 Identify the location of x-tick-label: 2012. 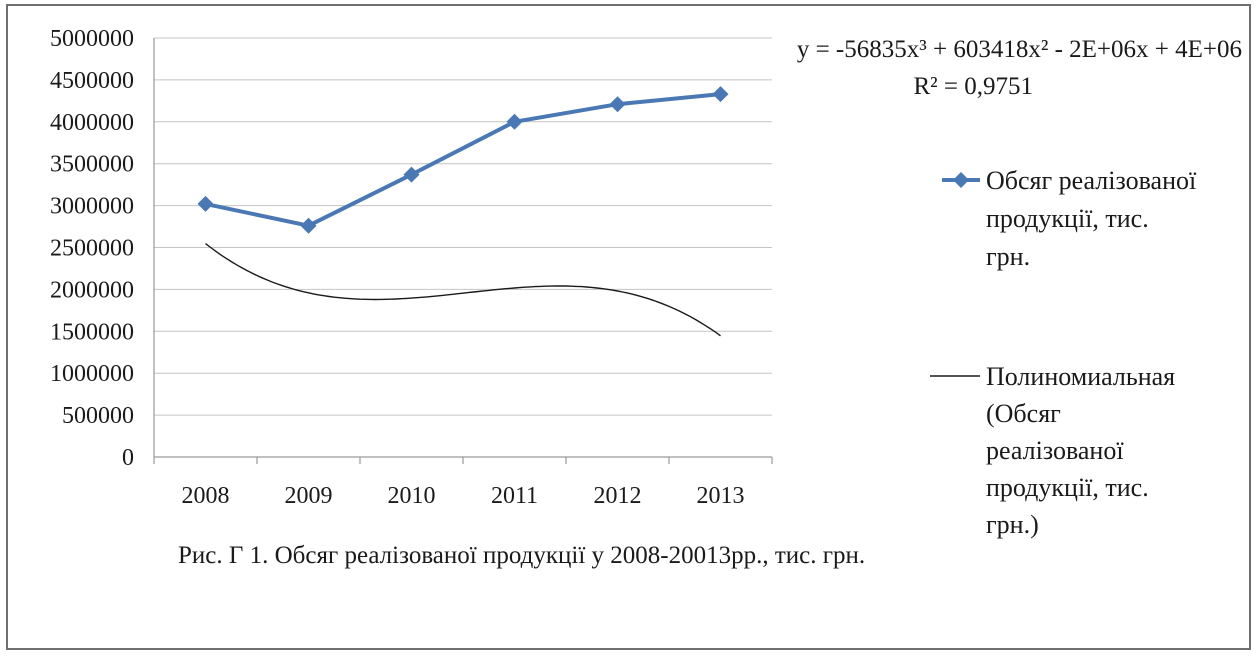
(618, 496).